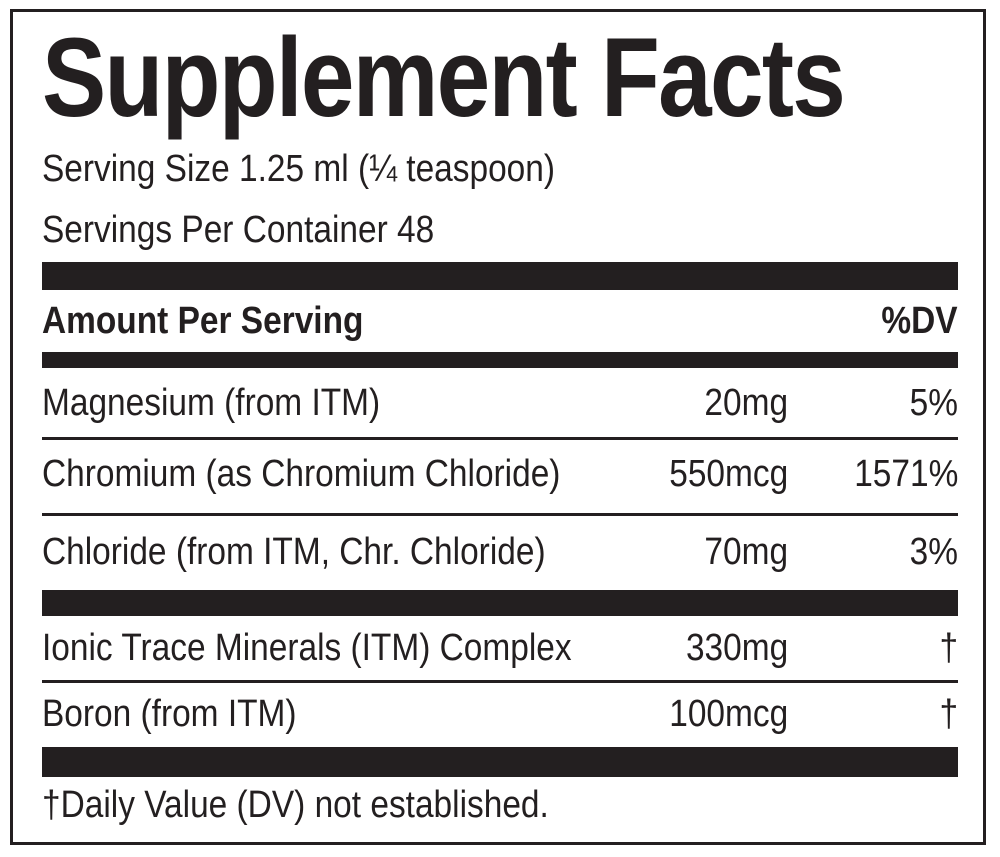  I want to click on dv-header: %DV, so click(919, 321).